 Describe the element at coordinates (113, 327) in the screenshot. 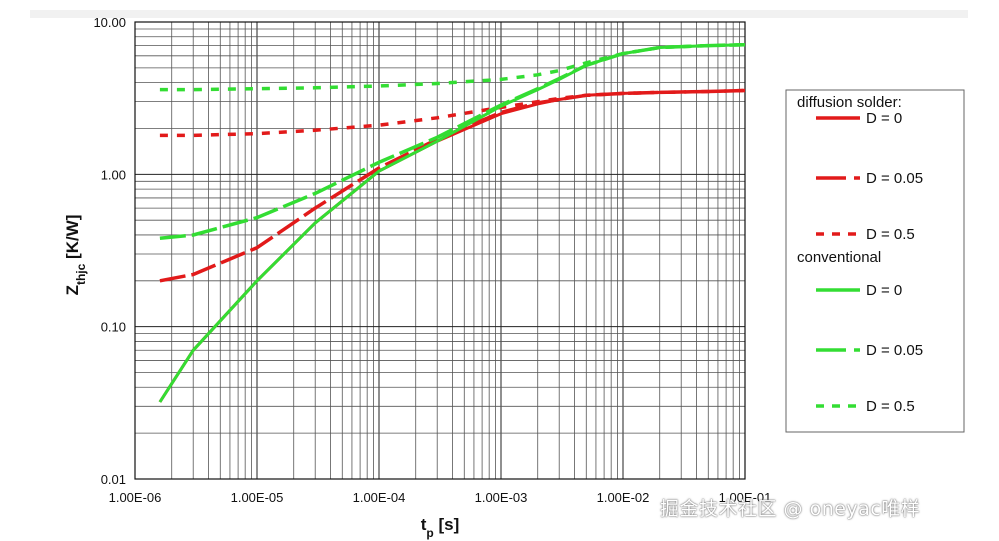

I see `y-tick-label: 0.10` at that location.